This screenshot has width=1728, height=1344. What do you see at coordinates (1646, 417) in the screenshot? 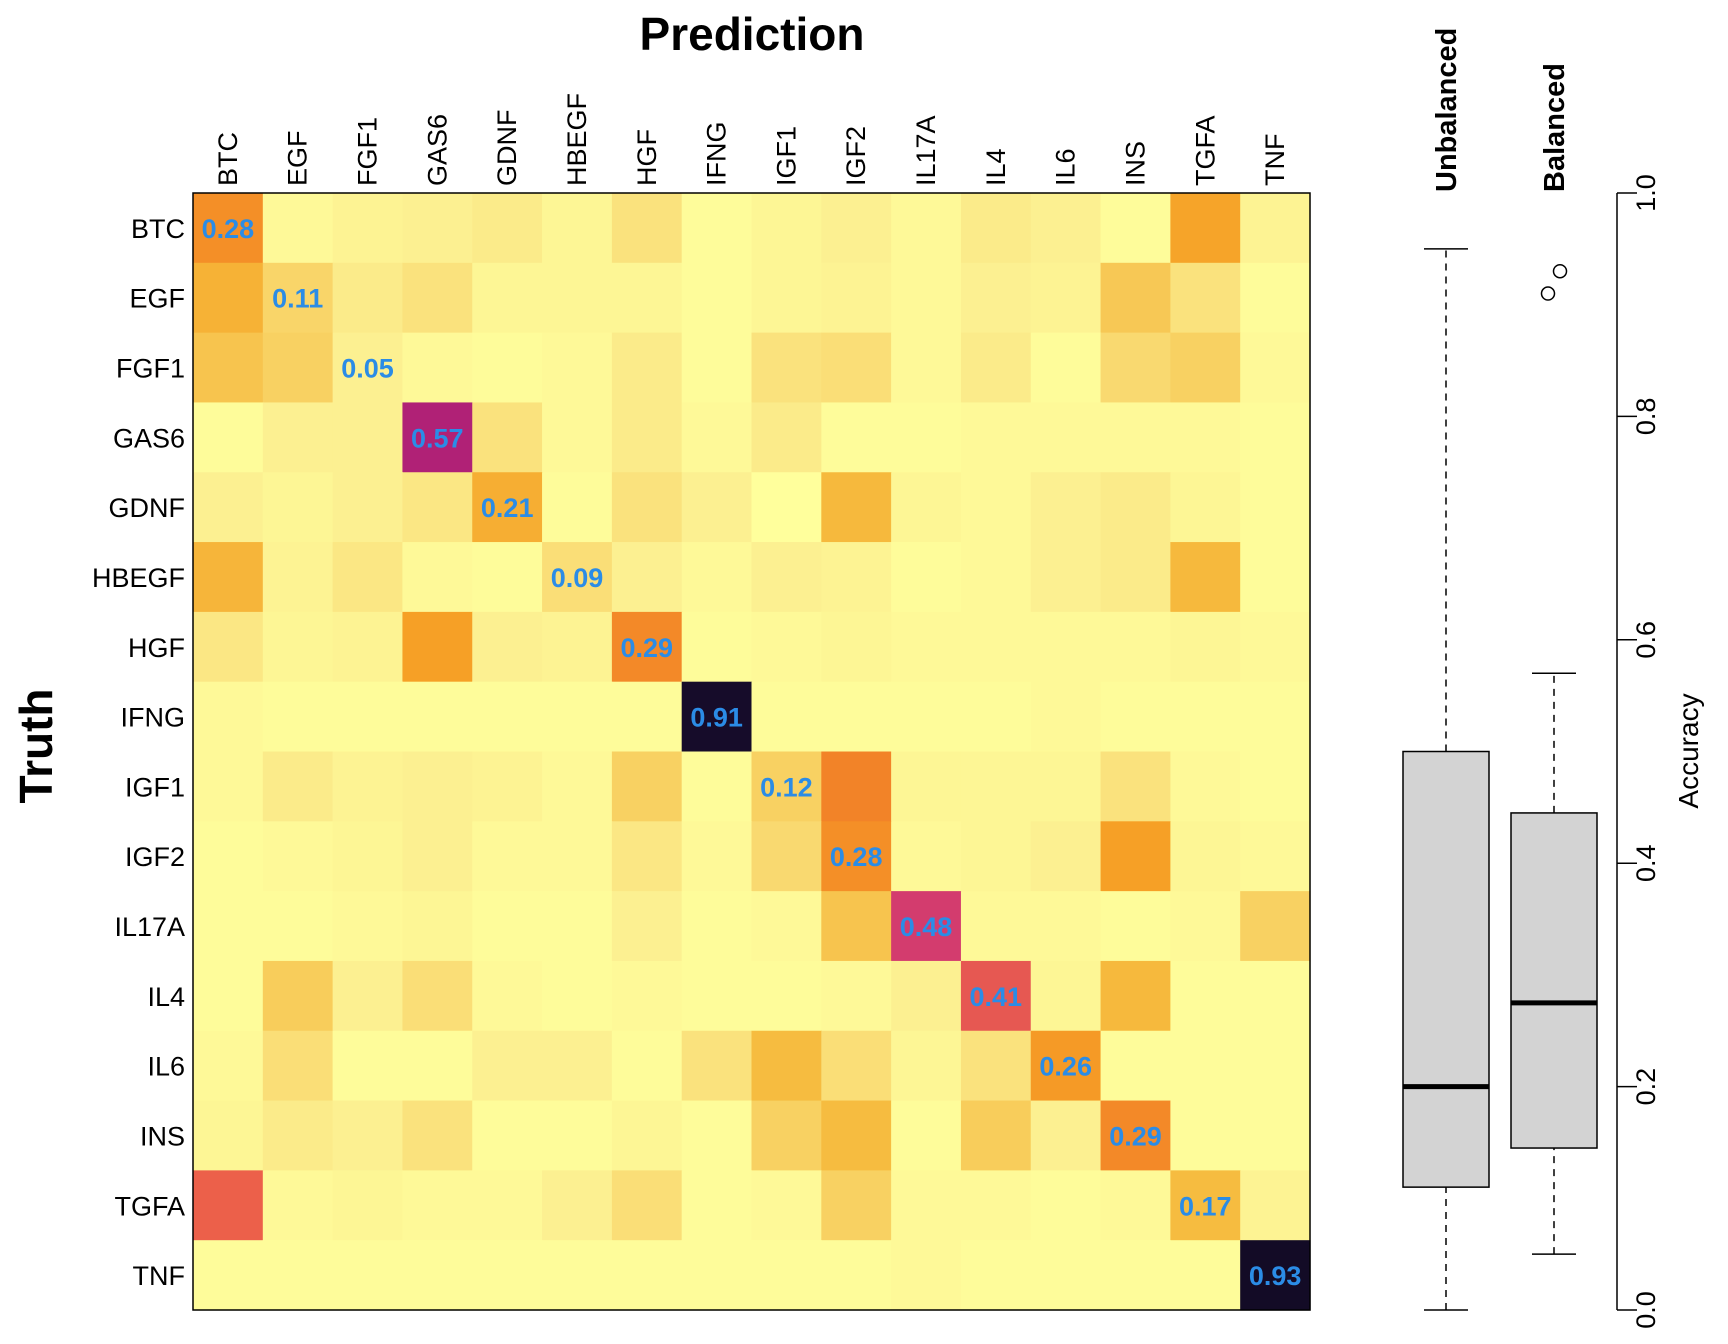
I see `y-tick-label: 0.8` at bounding box center [1646, 417].